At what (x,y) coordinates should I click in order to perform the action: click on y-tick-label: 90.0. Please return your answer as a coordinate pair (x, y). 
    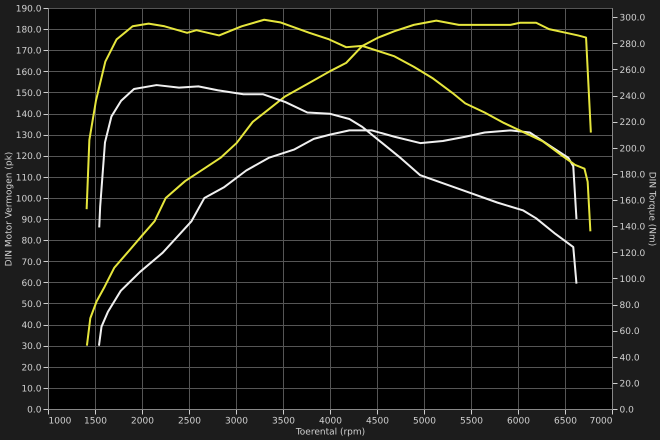
    Looking at the image, I should click on (31, 221).